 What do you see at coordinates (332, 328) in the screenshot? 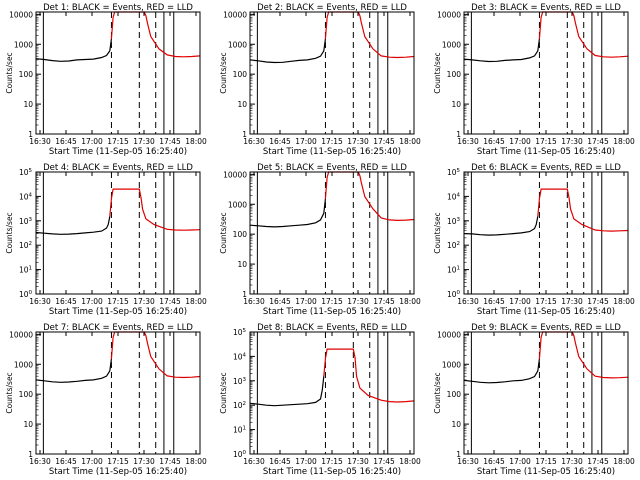
I see `panel-title: Det 8: BLACK = Events, RED = LLD` at bounding box center [332, 328].